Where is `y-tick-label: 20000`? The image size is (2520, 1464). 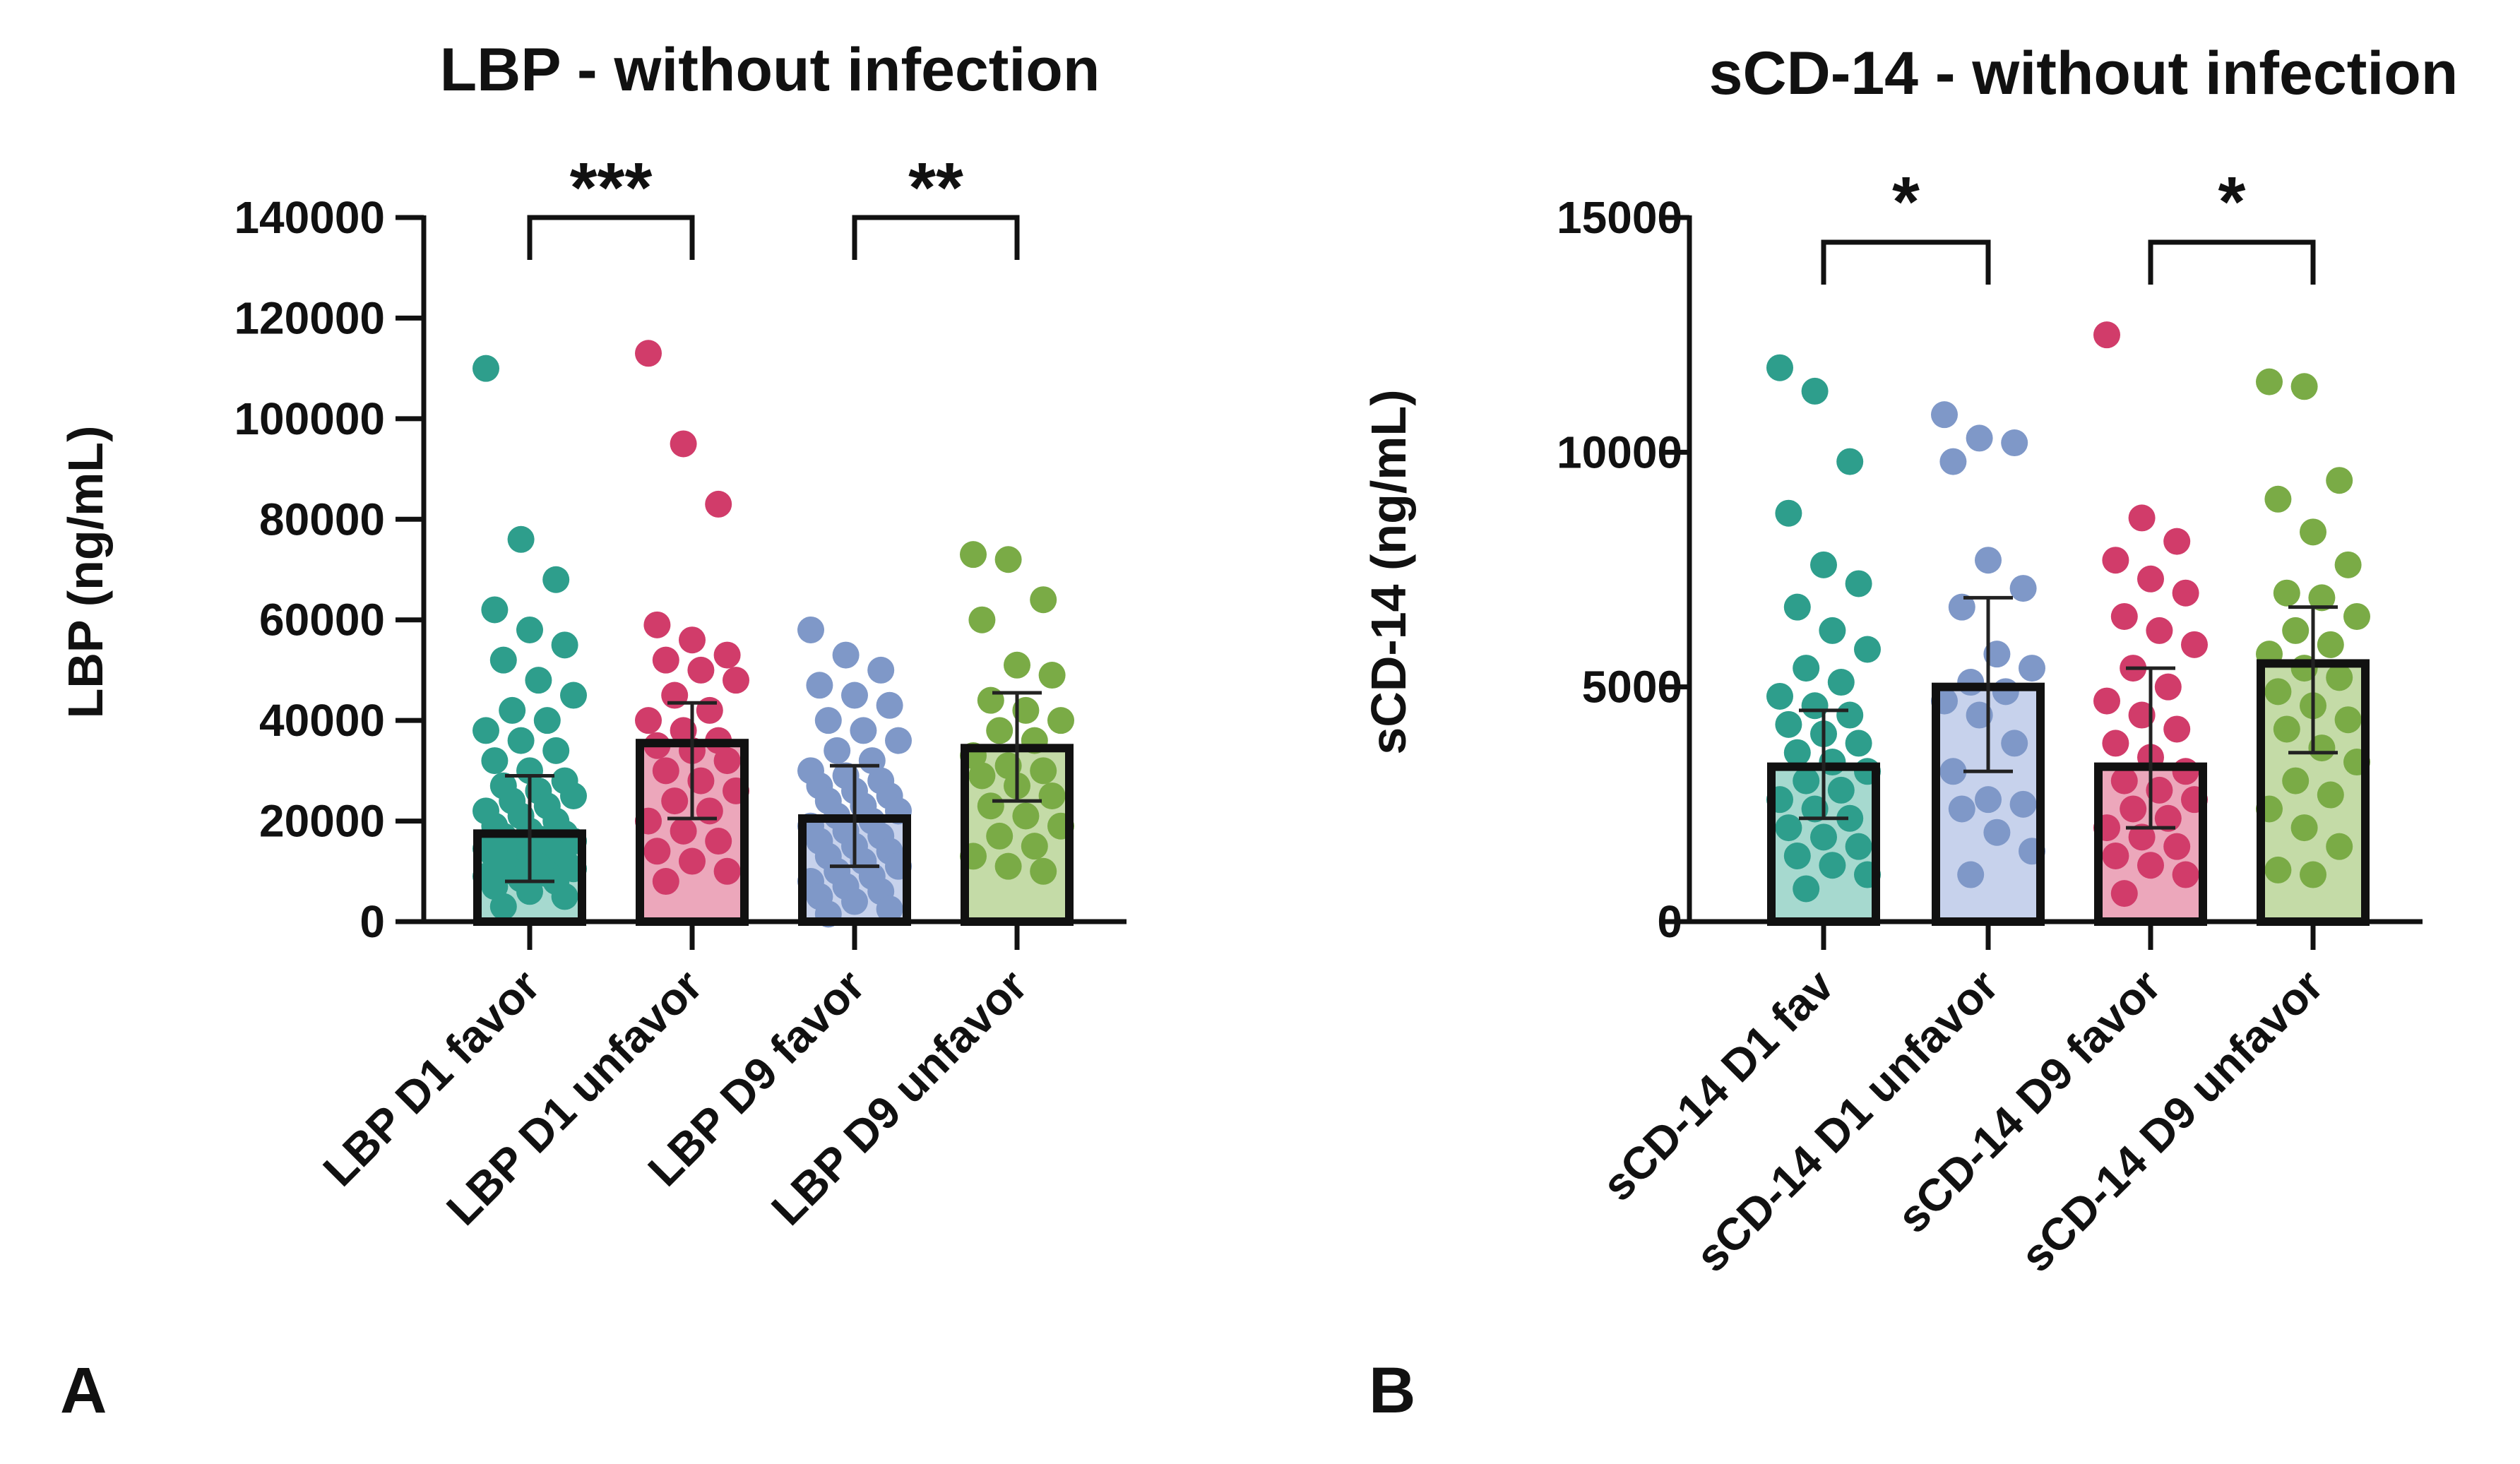 y-tick-label: 20000 is located at coordinates (322, 821).